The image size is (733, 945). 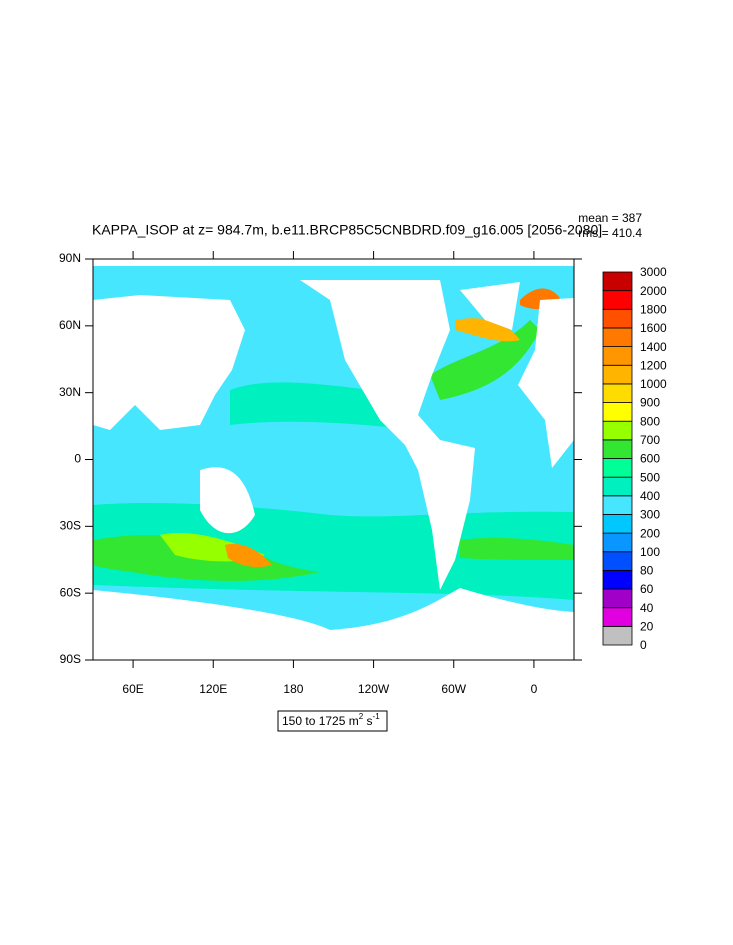 What do you see at coordinates (650, 533) in the screenshot?
I see `colorbar-label: 200` at bounding box center [650, 533].